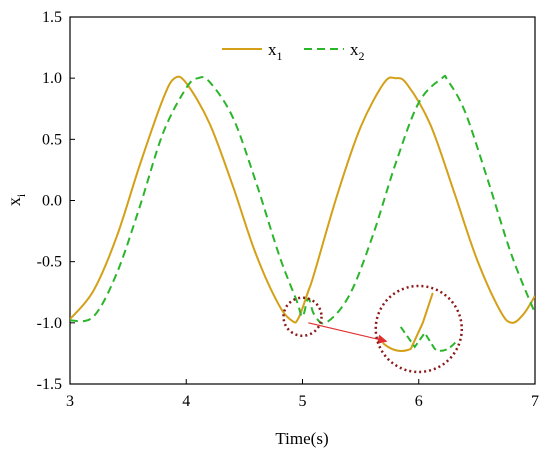 The image size is (550, 458). I want to click on zoom-detail-x2, so click(428, 339).